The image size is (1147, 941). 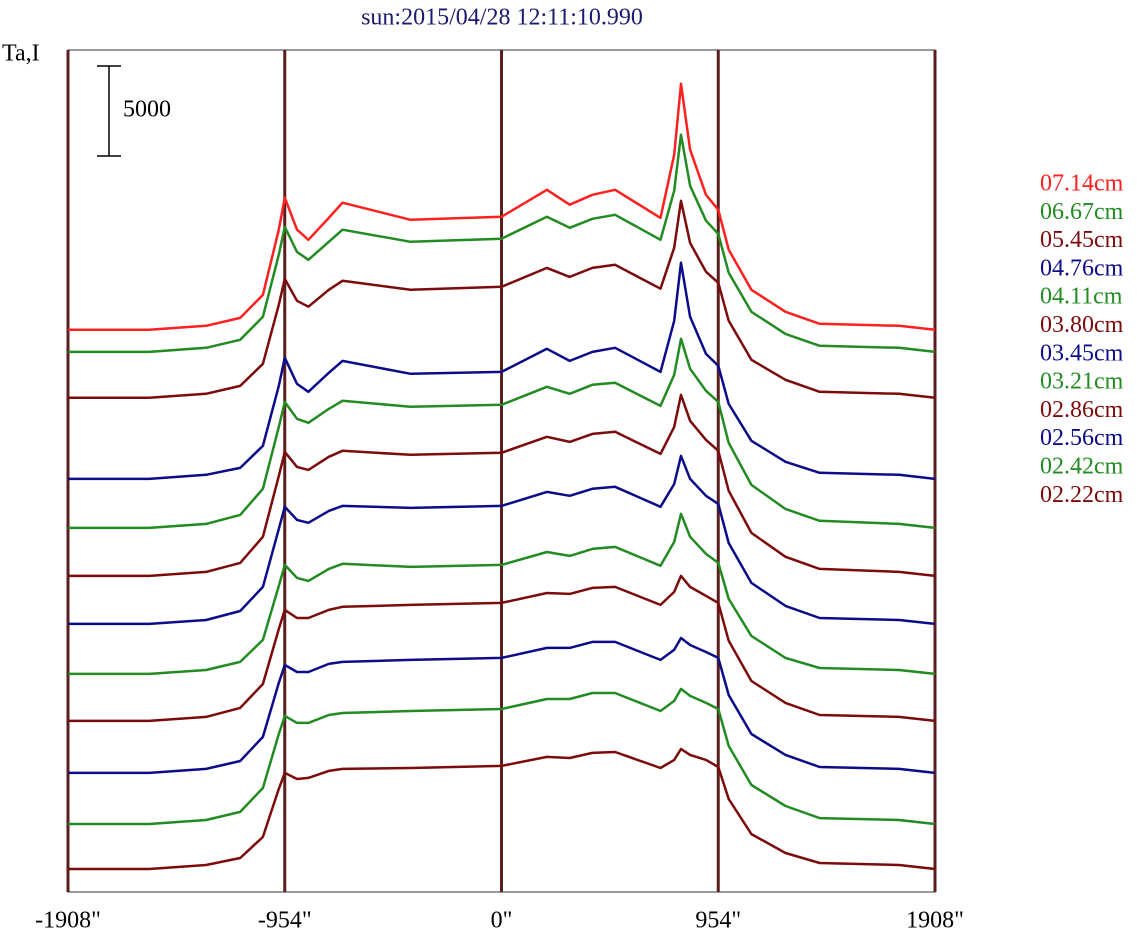 I want to click on legend-label: 07.14cm, so click(x=1082, y=184).